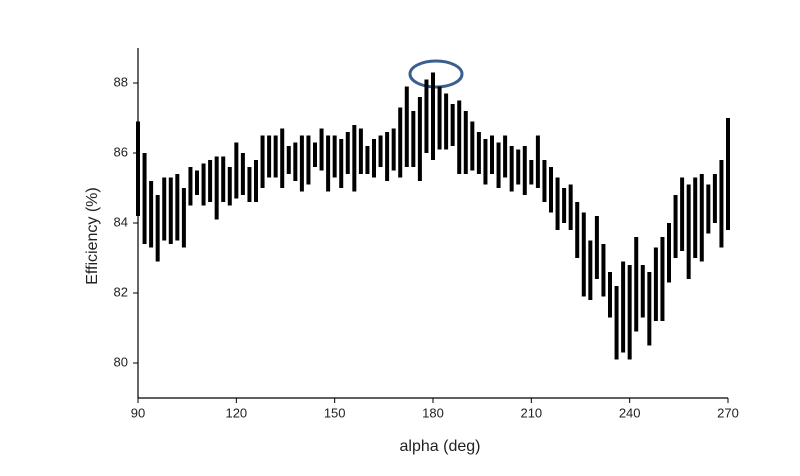 This screenshot has height=476, width=800. Describe the element at coordinates (630, 412) in the screenshot. I see `x-tick-label: 240` at that location.